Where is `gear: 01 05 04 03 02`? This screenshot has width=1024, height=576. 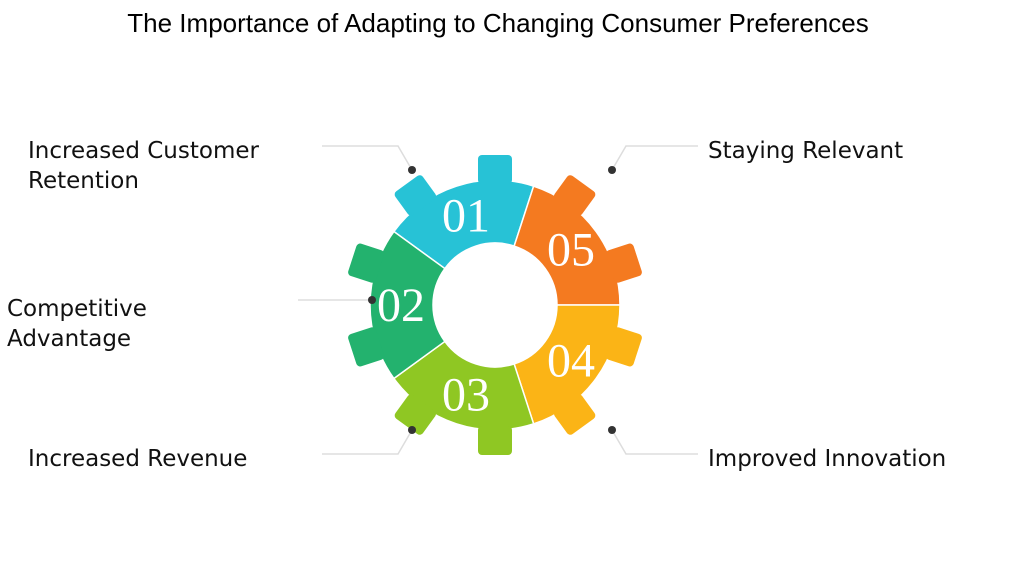
gear: 01 05 04 03 02 is located at coordinates (495, 305).